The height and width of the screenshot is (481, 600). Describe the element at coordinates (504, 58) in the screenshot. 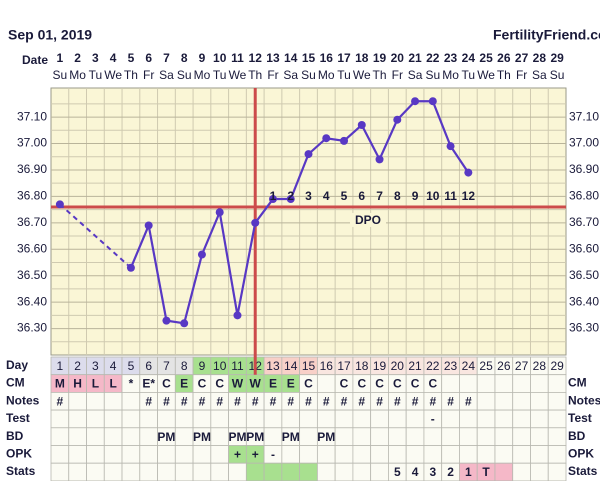

I see `date-number: 26` at that location.